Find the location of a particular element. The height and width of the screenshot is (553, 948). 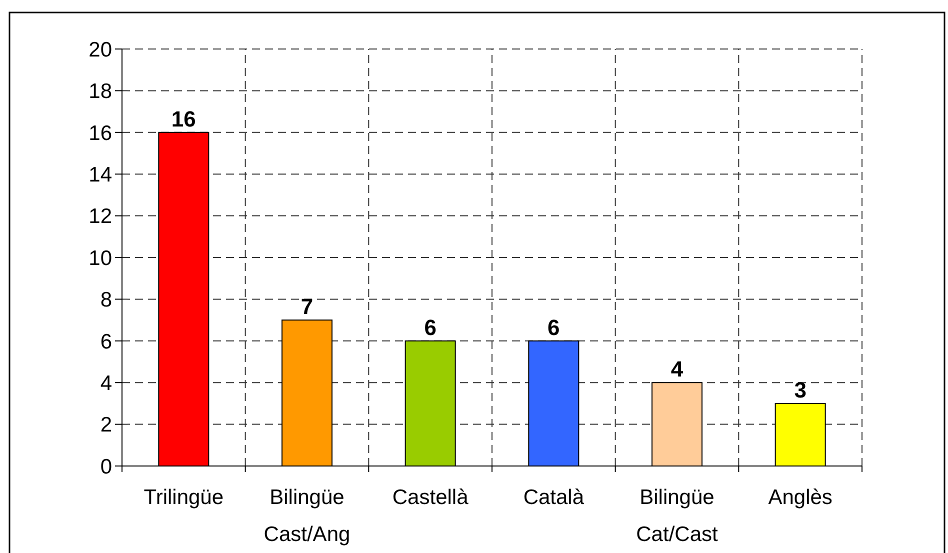

x-tick-label: Bilingüe Cat/Cast is located at coordinates (677, 516).